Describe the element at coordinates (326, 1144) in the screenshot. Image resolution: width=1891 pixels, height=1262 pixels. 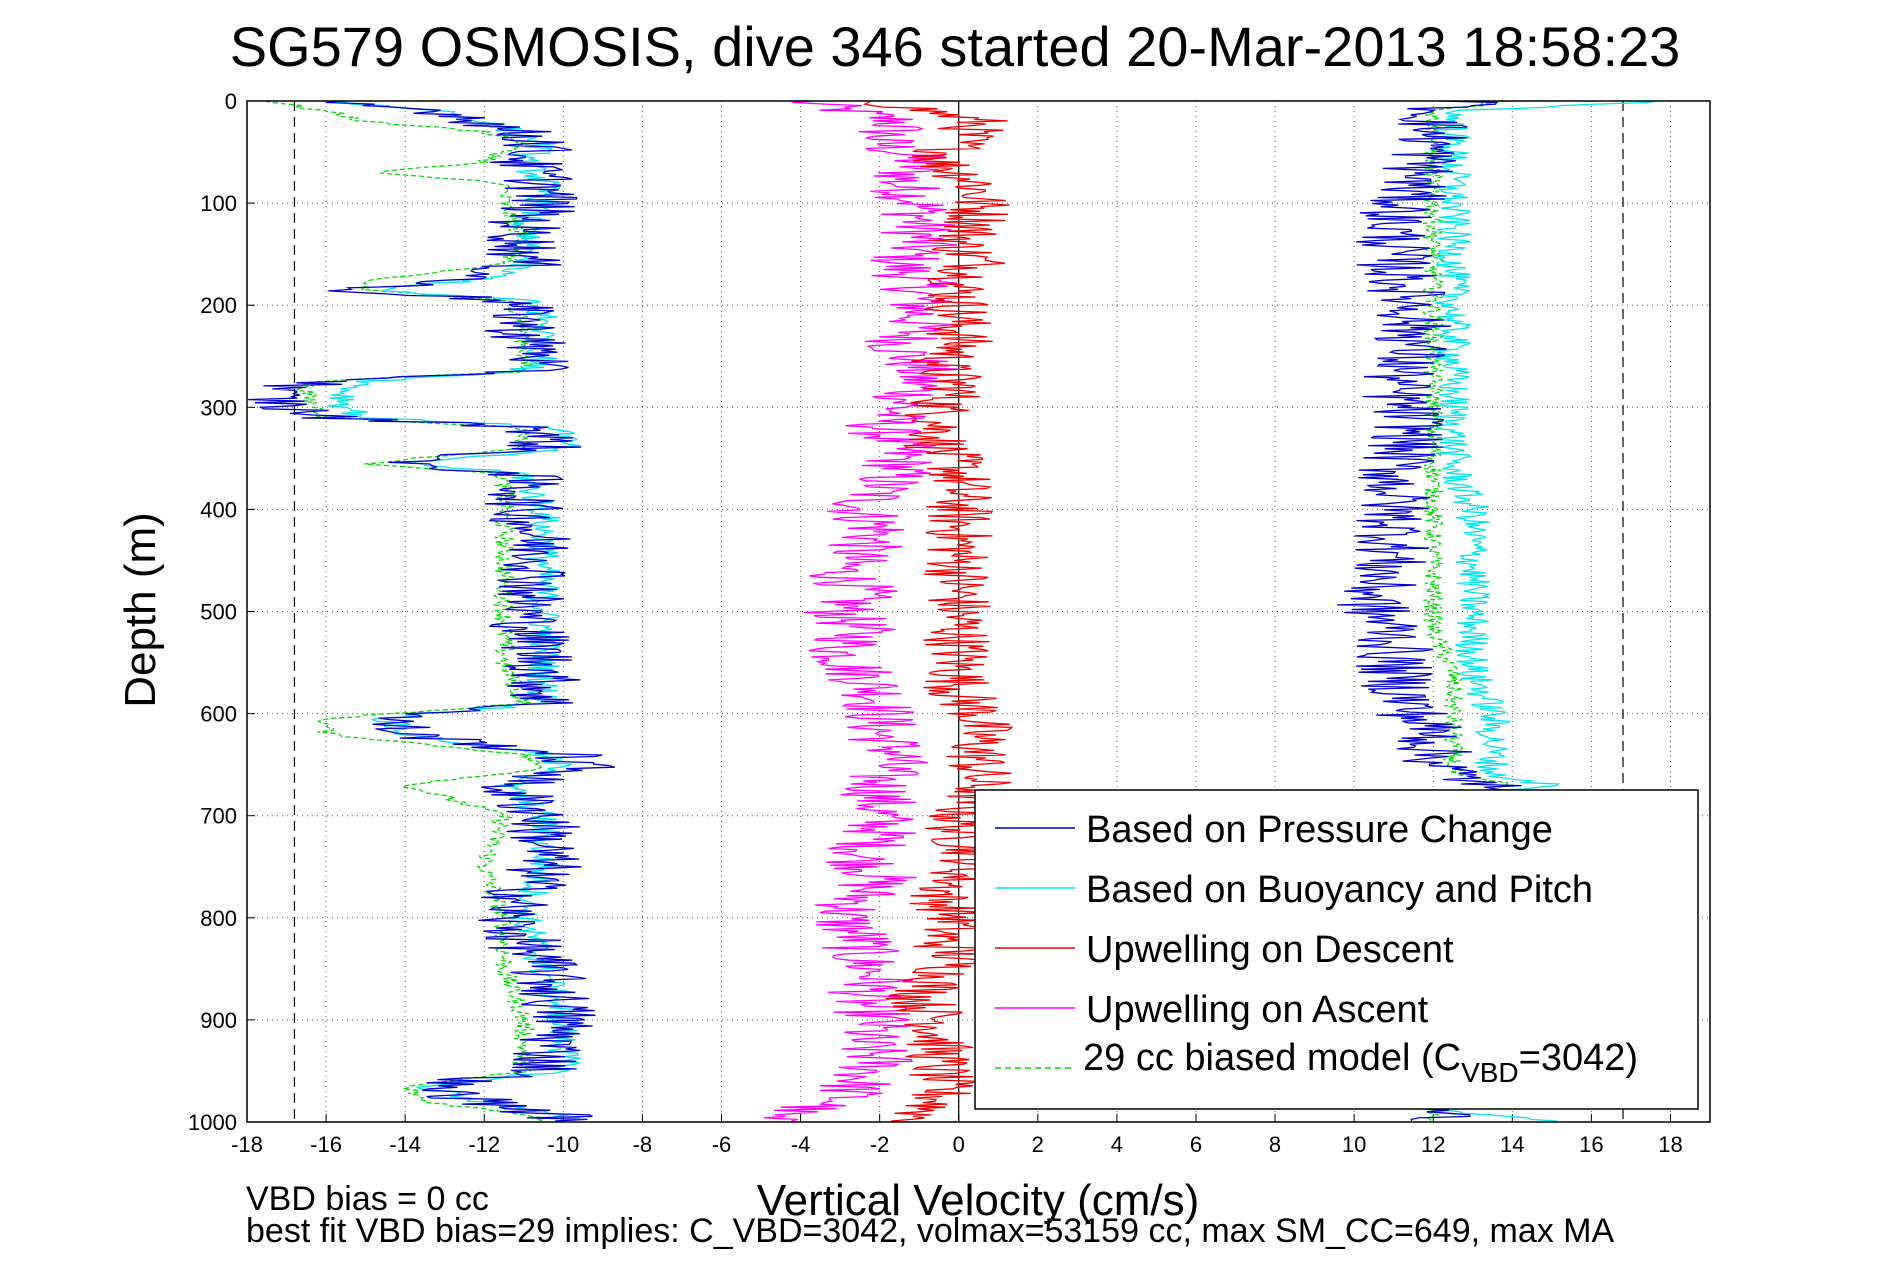
I see `x-tick-label: -16` at that location.